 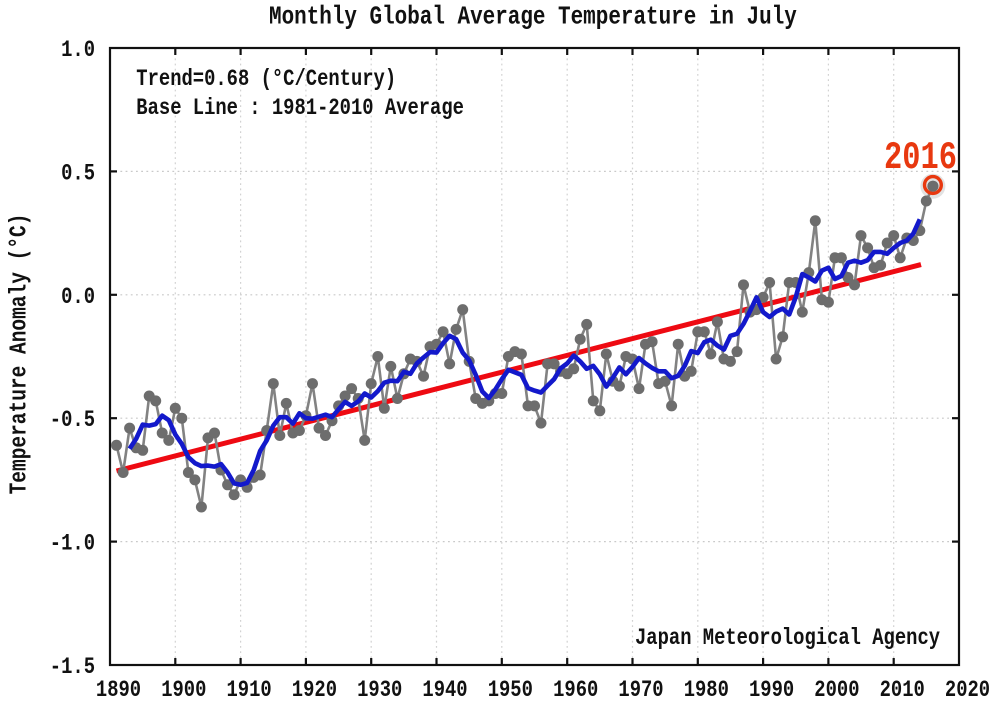 What do you see at coordinates (314, 691) in the screenshot?
I see `svg-text: 1920` at bounding box center [314, 691].